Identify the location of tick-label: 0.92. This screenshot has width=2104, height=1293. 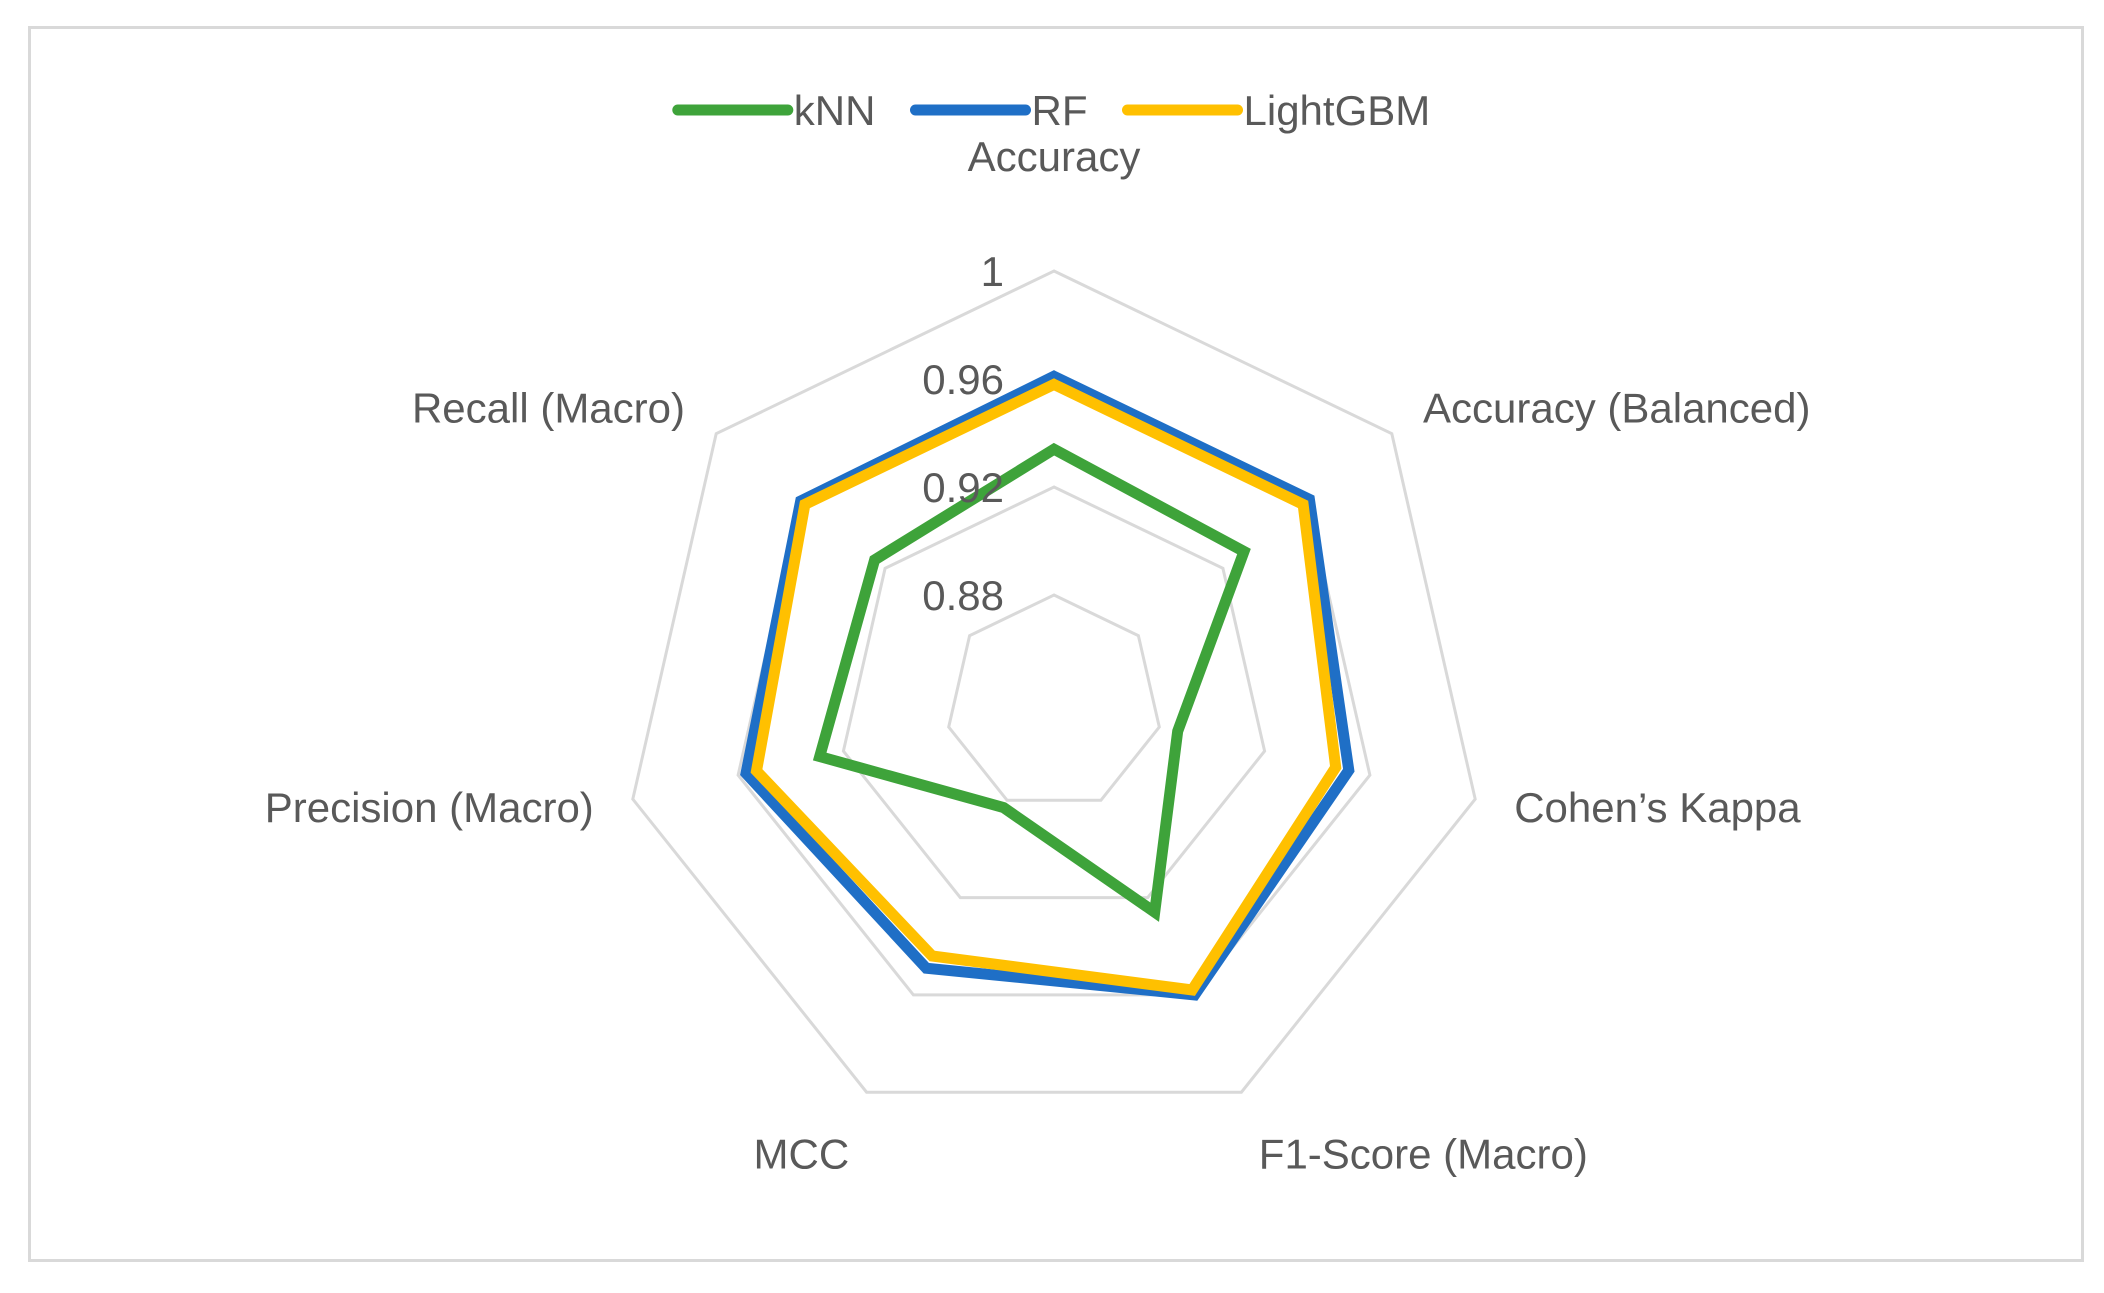
(963, 487).